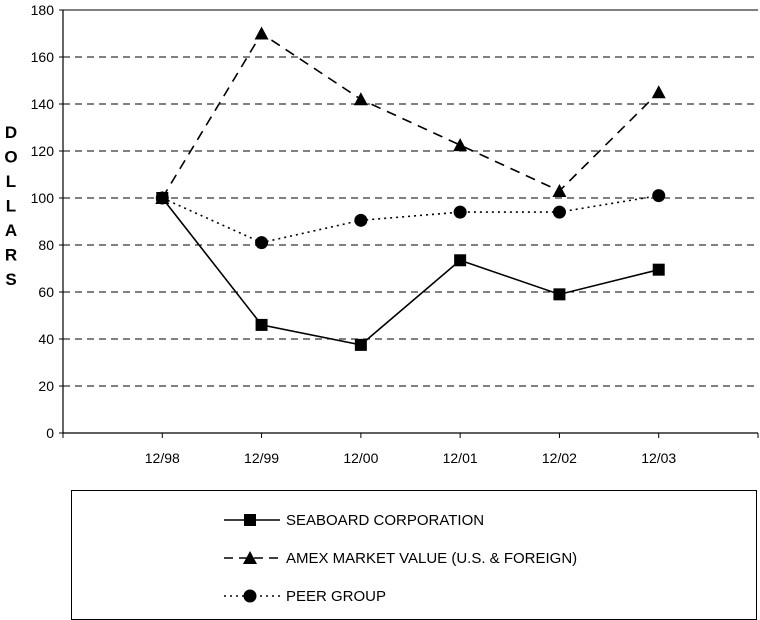 The height and width of the screenshot is (620, 760). I want to click on series-line, so click(410, 219).